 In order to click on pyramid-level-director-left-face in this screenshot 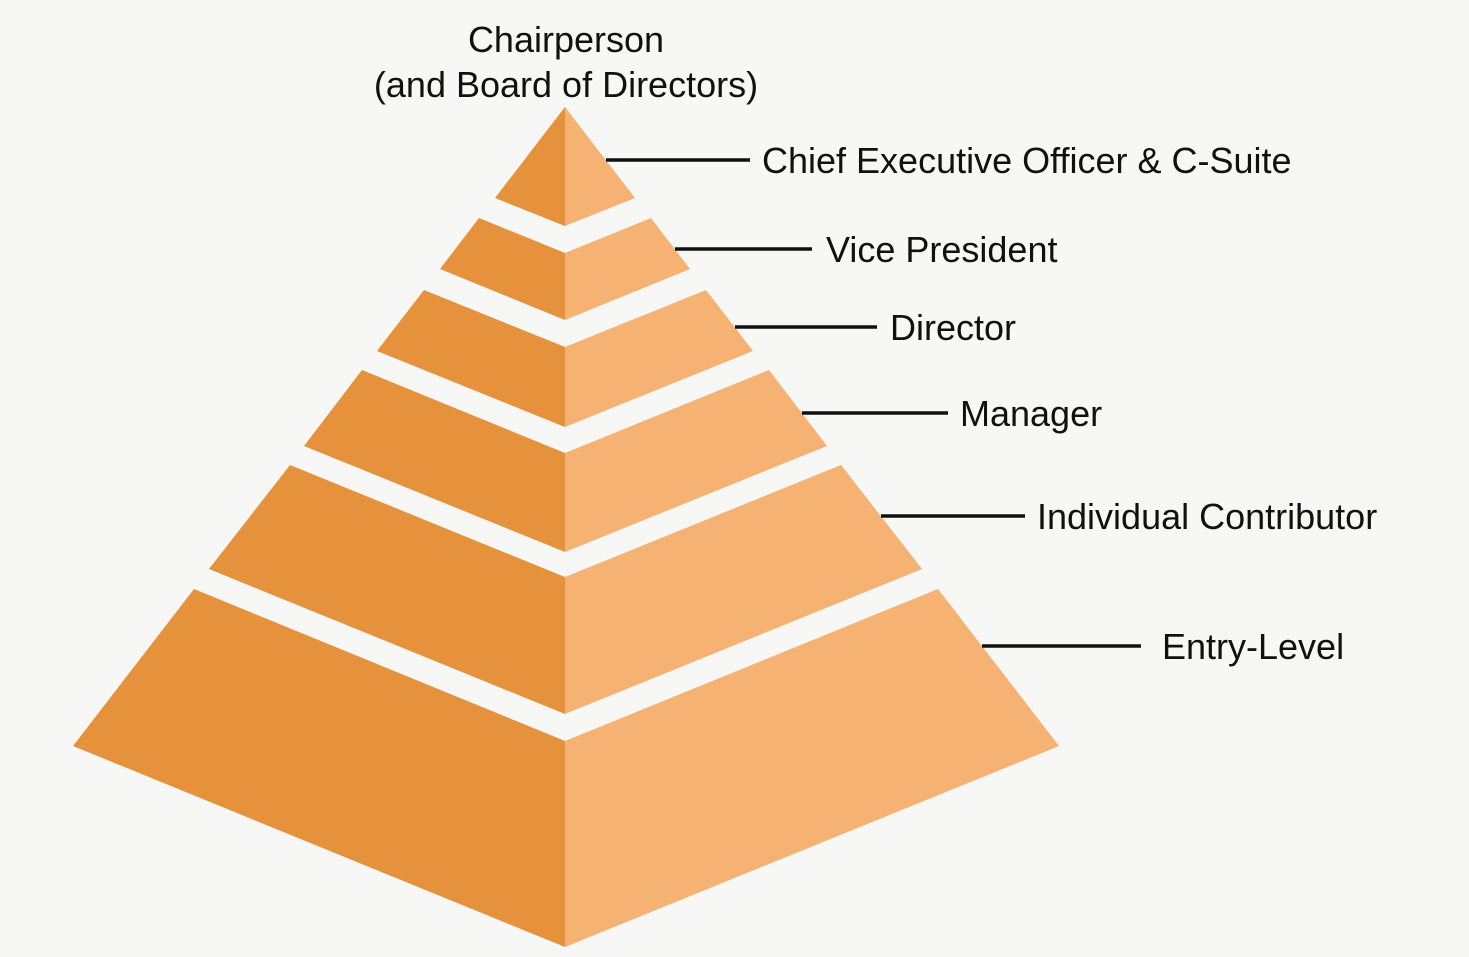, I will do `click(471, 358)`.